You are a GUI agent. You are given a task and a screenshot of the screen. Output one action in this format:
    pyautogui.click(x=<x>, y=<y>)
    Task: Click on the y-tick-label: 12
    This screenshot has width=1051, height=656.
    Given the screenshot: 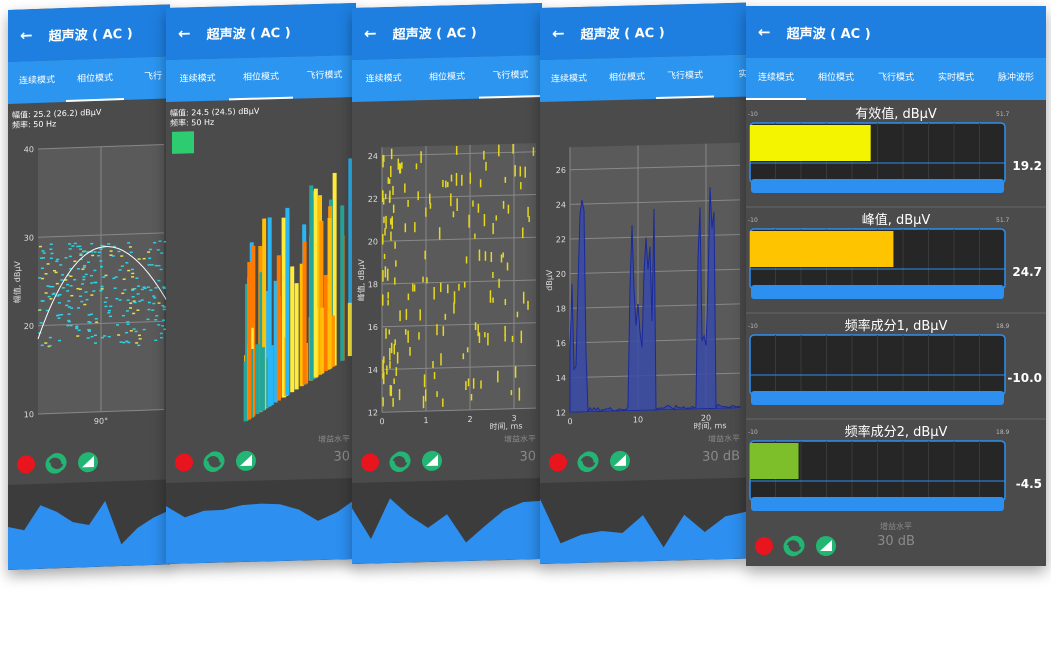 What is the action you would take?
    pyautogui.click(x=561, y=412)
    